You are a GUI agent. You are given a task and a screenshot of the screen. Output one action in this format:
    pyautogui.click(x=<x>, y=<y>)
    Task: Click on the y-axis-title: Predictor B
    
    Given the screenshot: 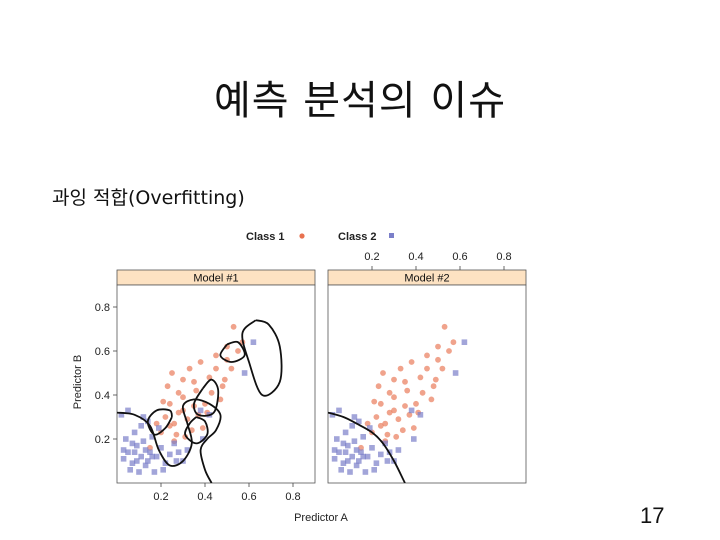 What is the action you would take?
    pyautogui.click(x=78, y=382)
    